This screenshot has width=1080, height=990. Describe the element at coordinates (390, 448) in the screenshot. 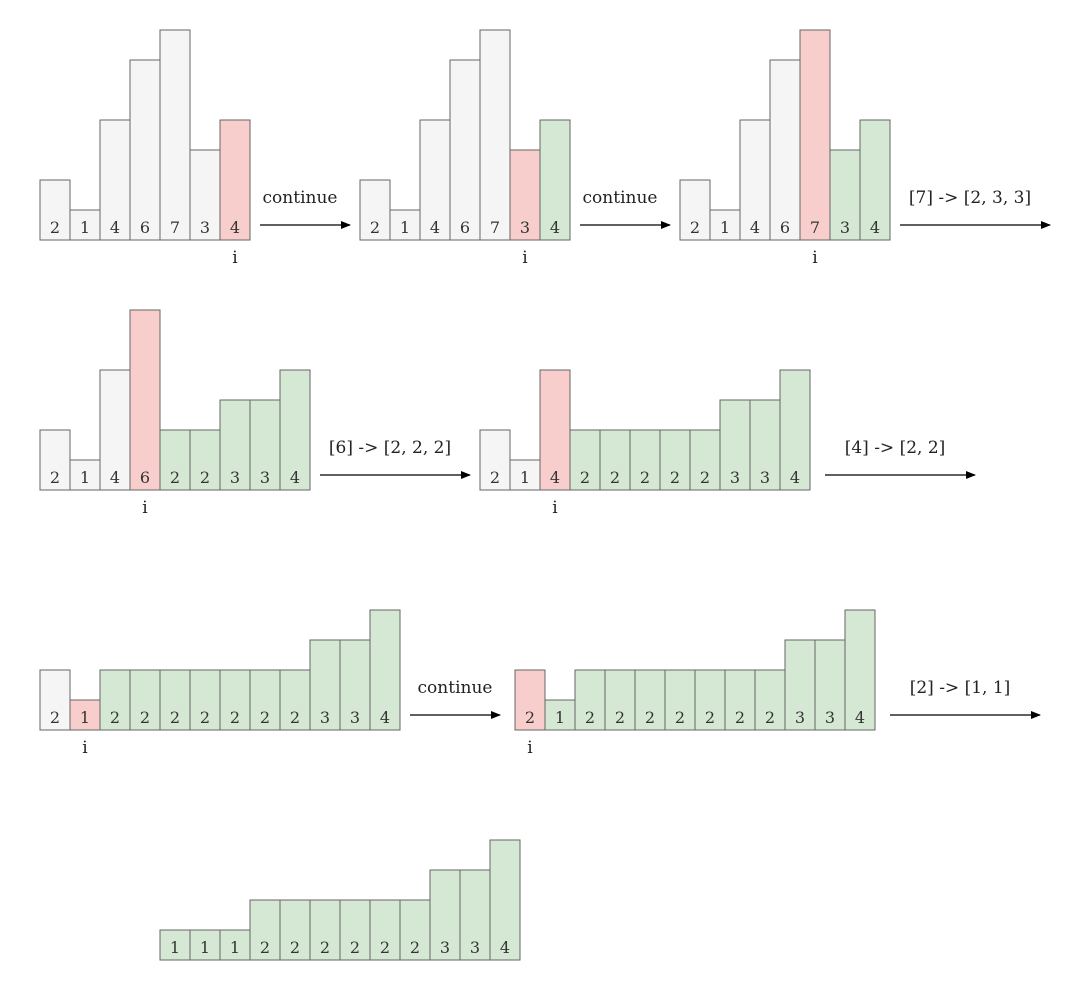

I see `arrow-label: [6] -> [2, 2, 2]` at that location.